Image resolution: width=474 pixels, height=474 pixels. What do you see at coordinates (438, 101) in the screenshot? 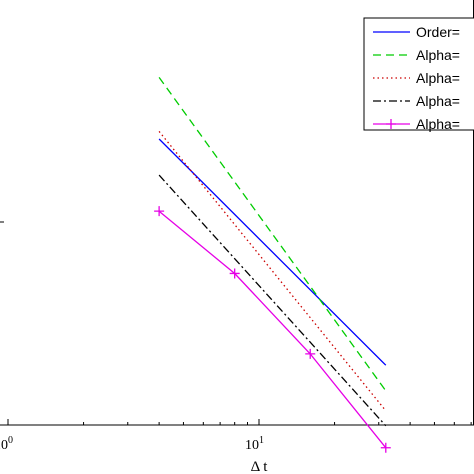
I see `legend-label-4: Alpha=` at bounding box center [438, 101].